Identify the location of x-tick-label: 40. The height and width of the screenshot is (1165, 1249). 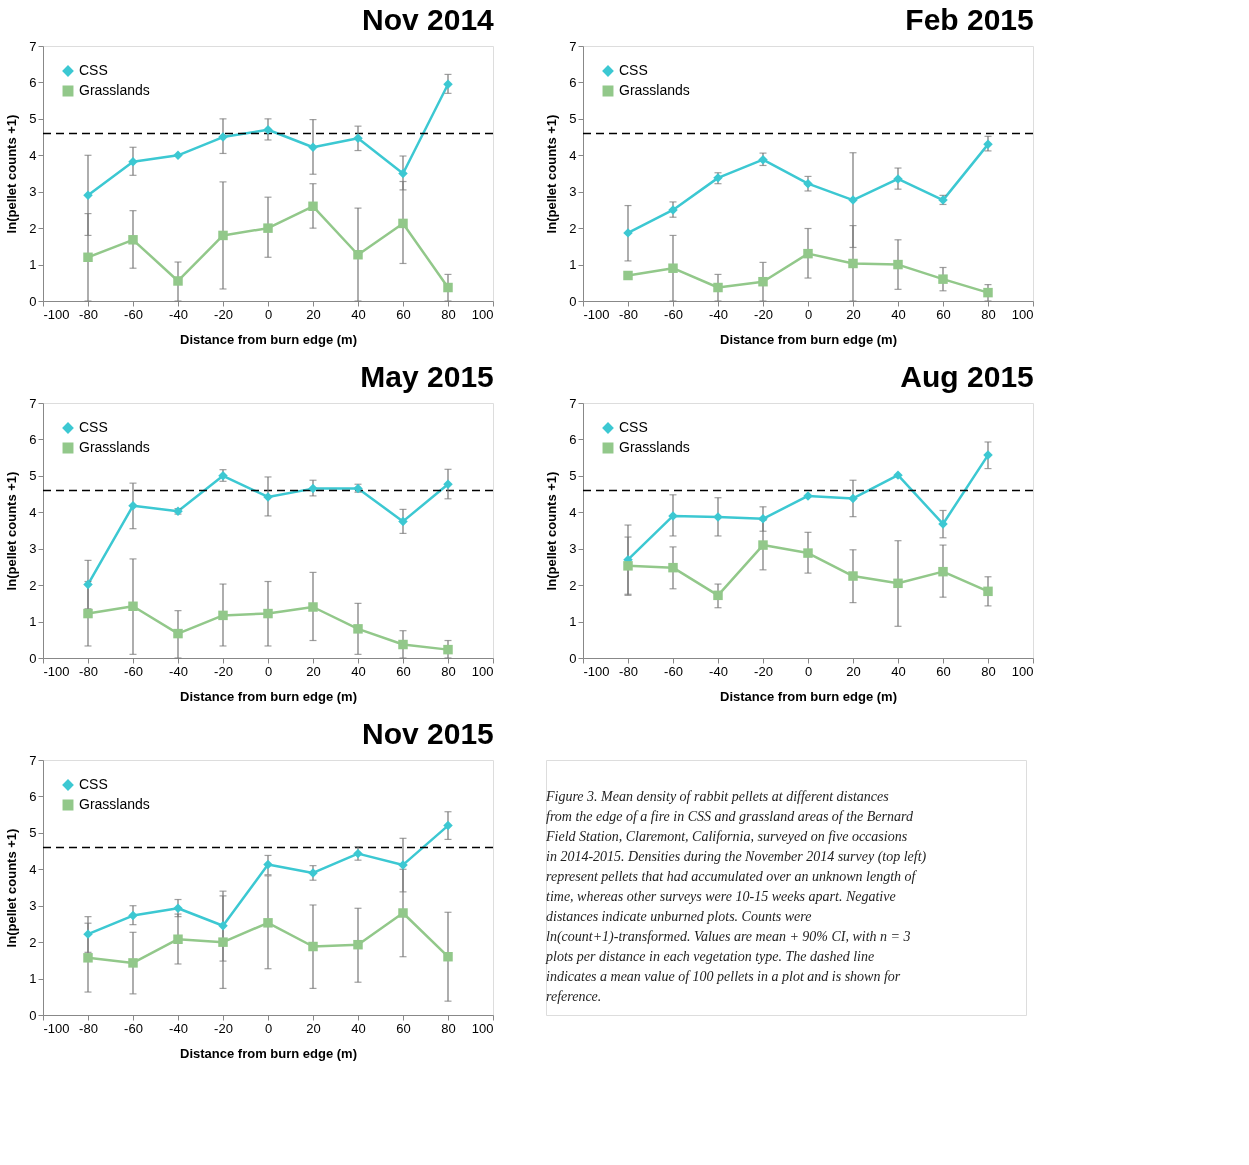
(898, 314).